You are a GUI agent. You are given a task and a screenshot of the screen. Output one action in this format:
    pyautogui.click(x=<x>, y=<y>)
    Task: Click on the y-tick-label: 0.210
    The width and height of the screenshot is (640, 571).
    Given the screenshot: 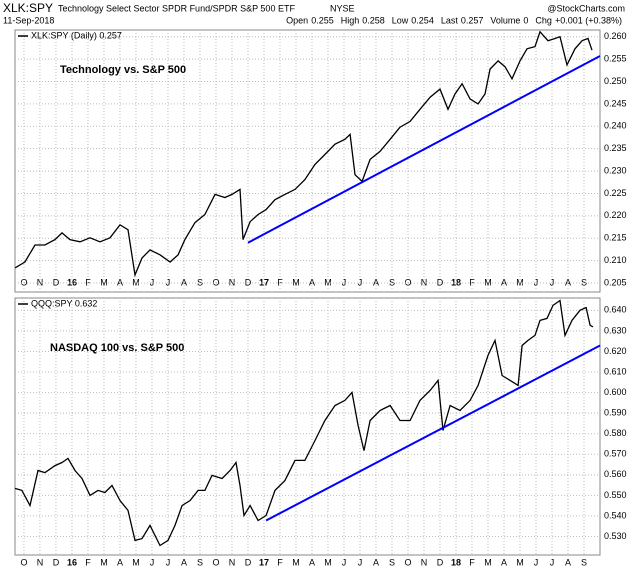 What is the action you would take?
    pyautogui.click(x=615, y=260)
    